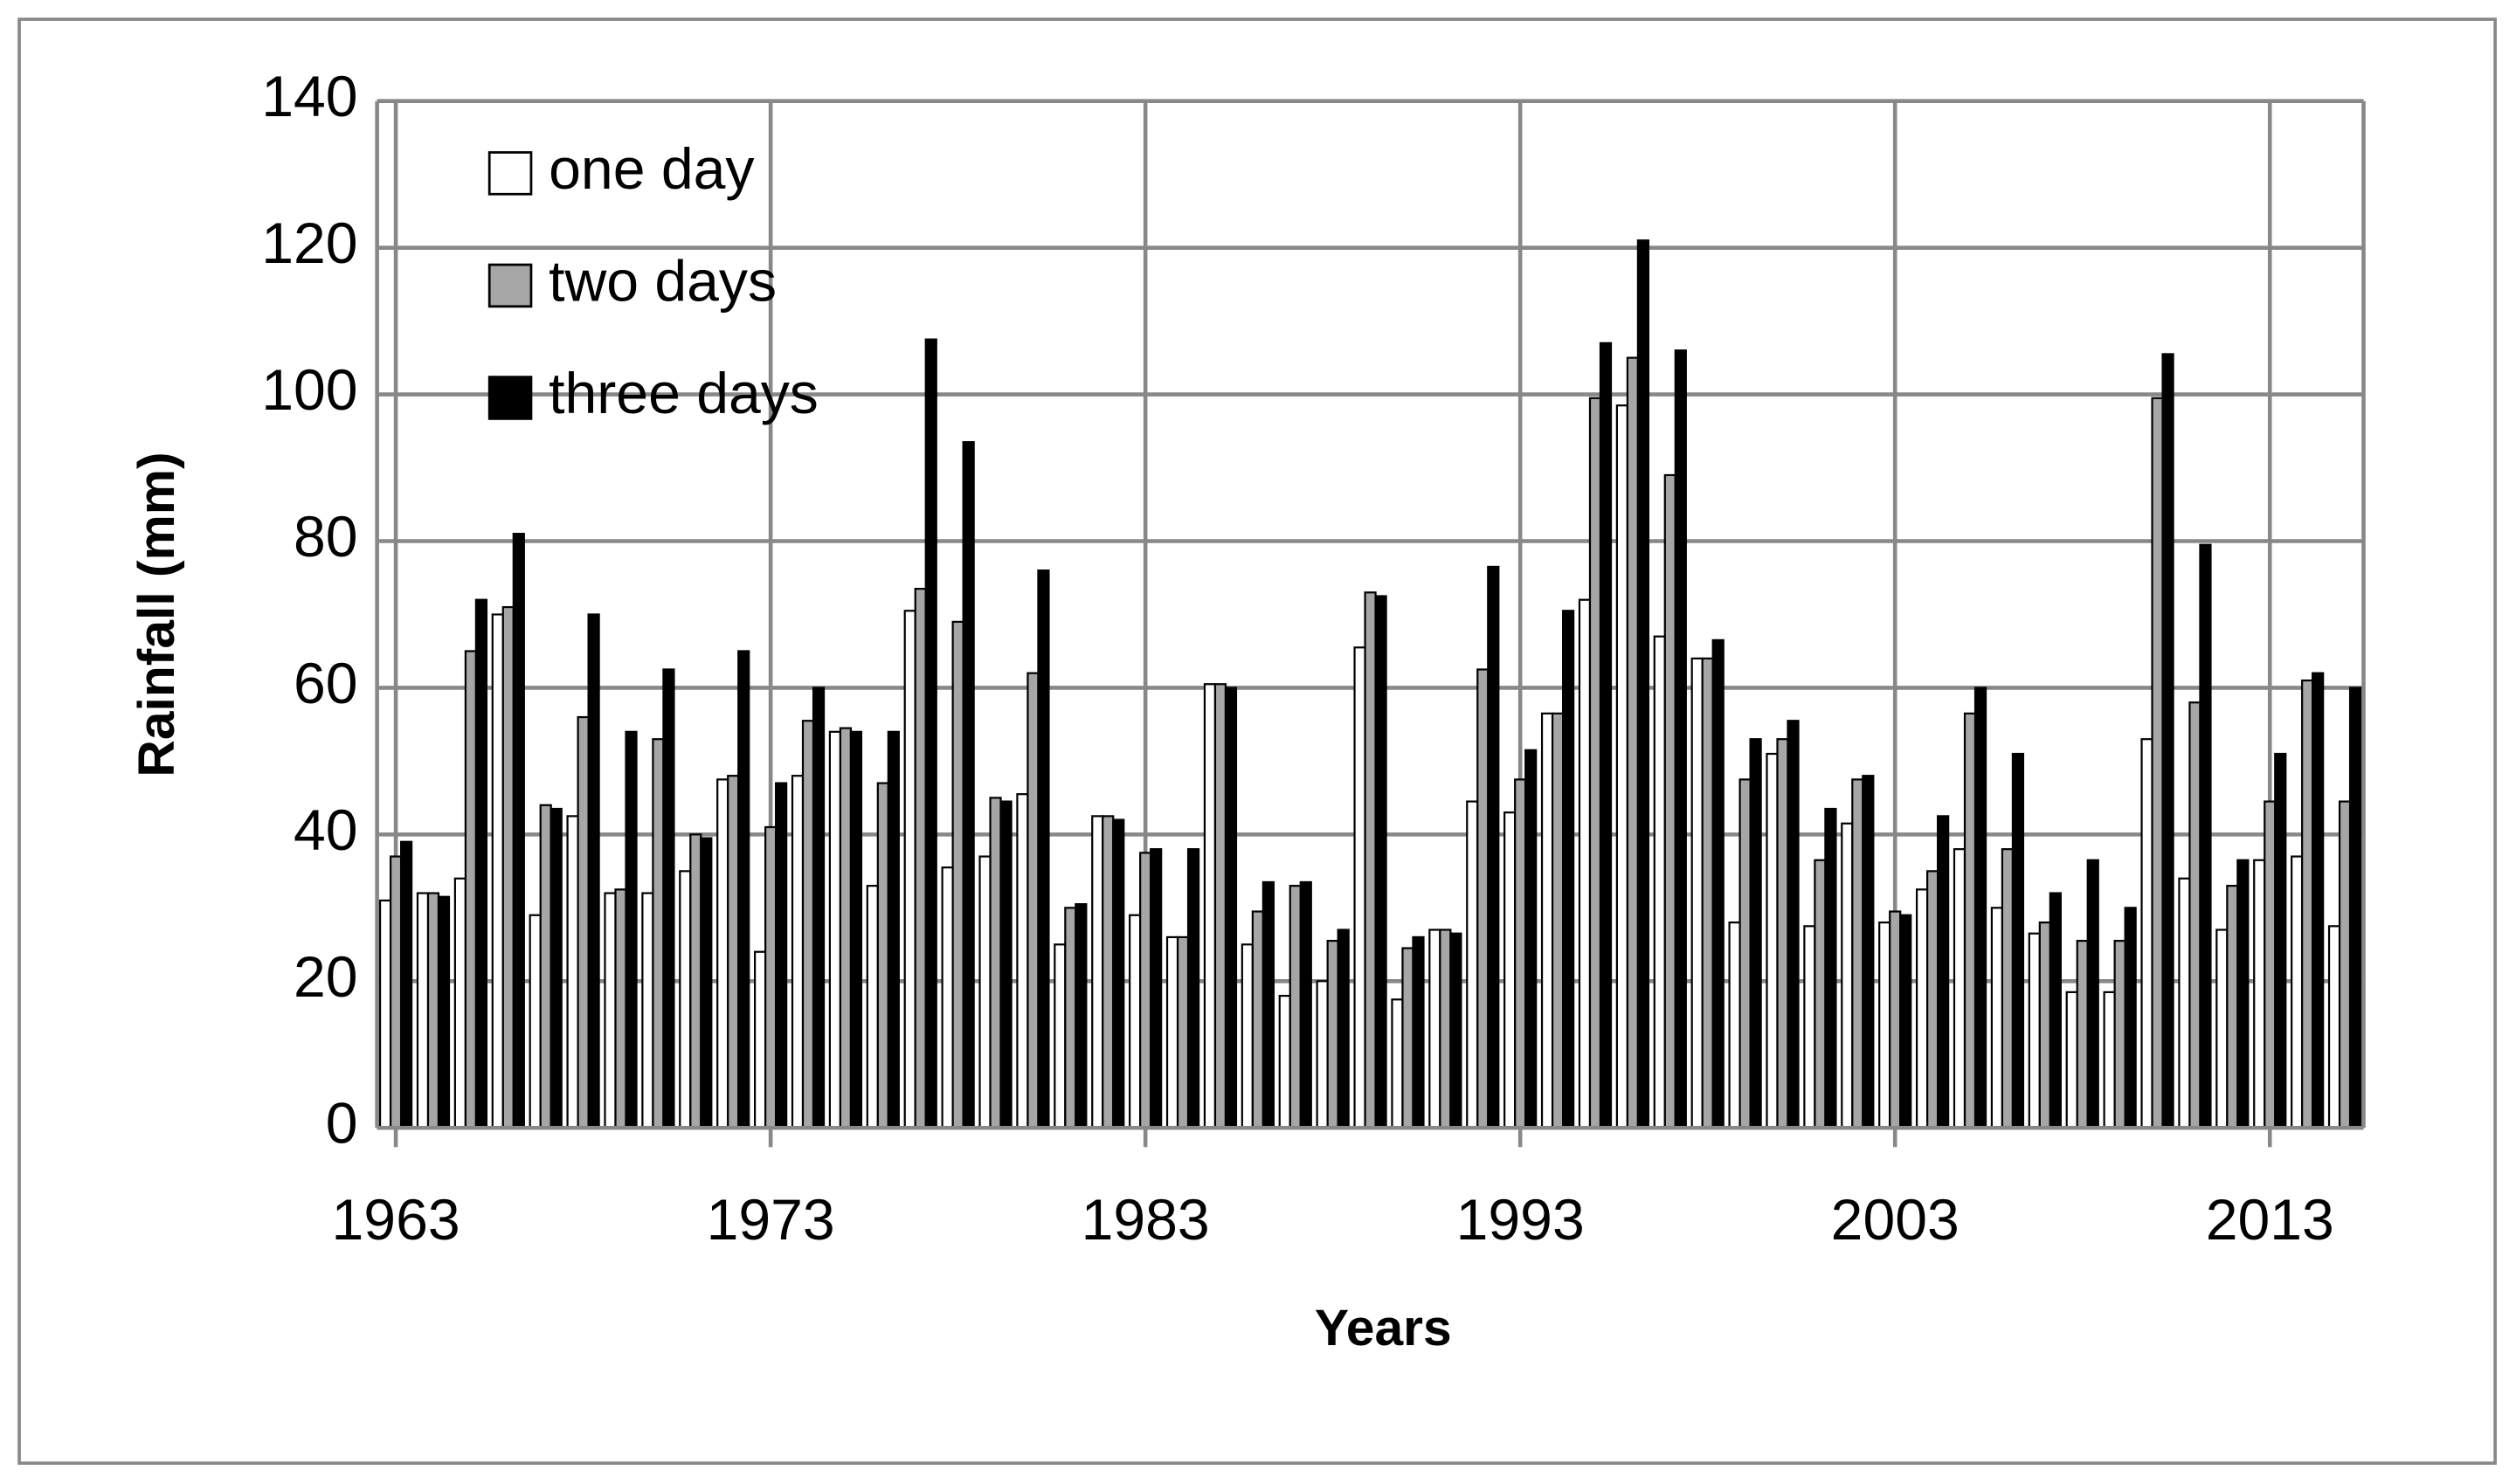 The image size is (2516, 1484). Describe the element at coordinates (396, 1220) in the screenshot. I see `x-tick-label: 1963` at that location.